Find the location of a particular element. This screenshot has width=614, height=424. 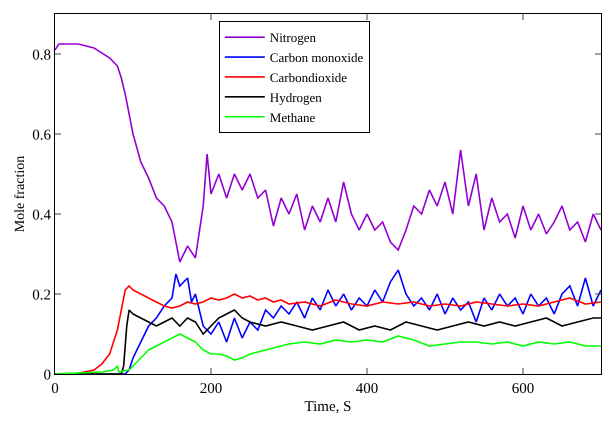

y-tick-label: 0.6 is located at coordinates (42, 135).